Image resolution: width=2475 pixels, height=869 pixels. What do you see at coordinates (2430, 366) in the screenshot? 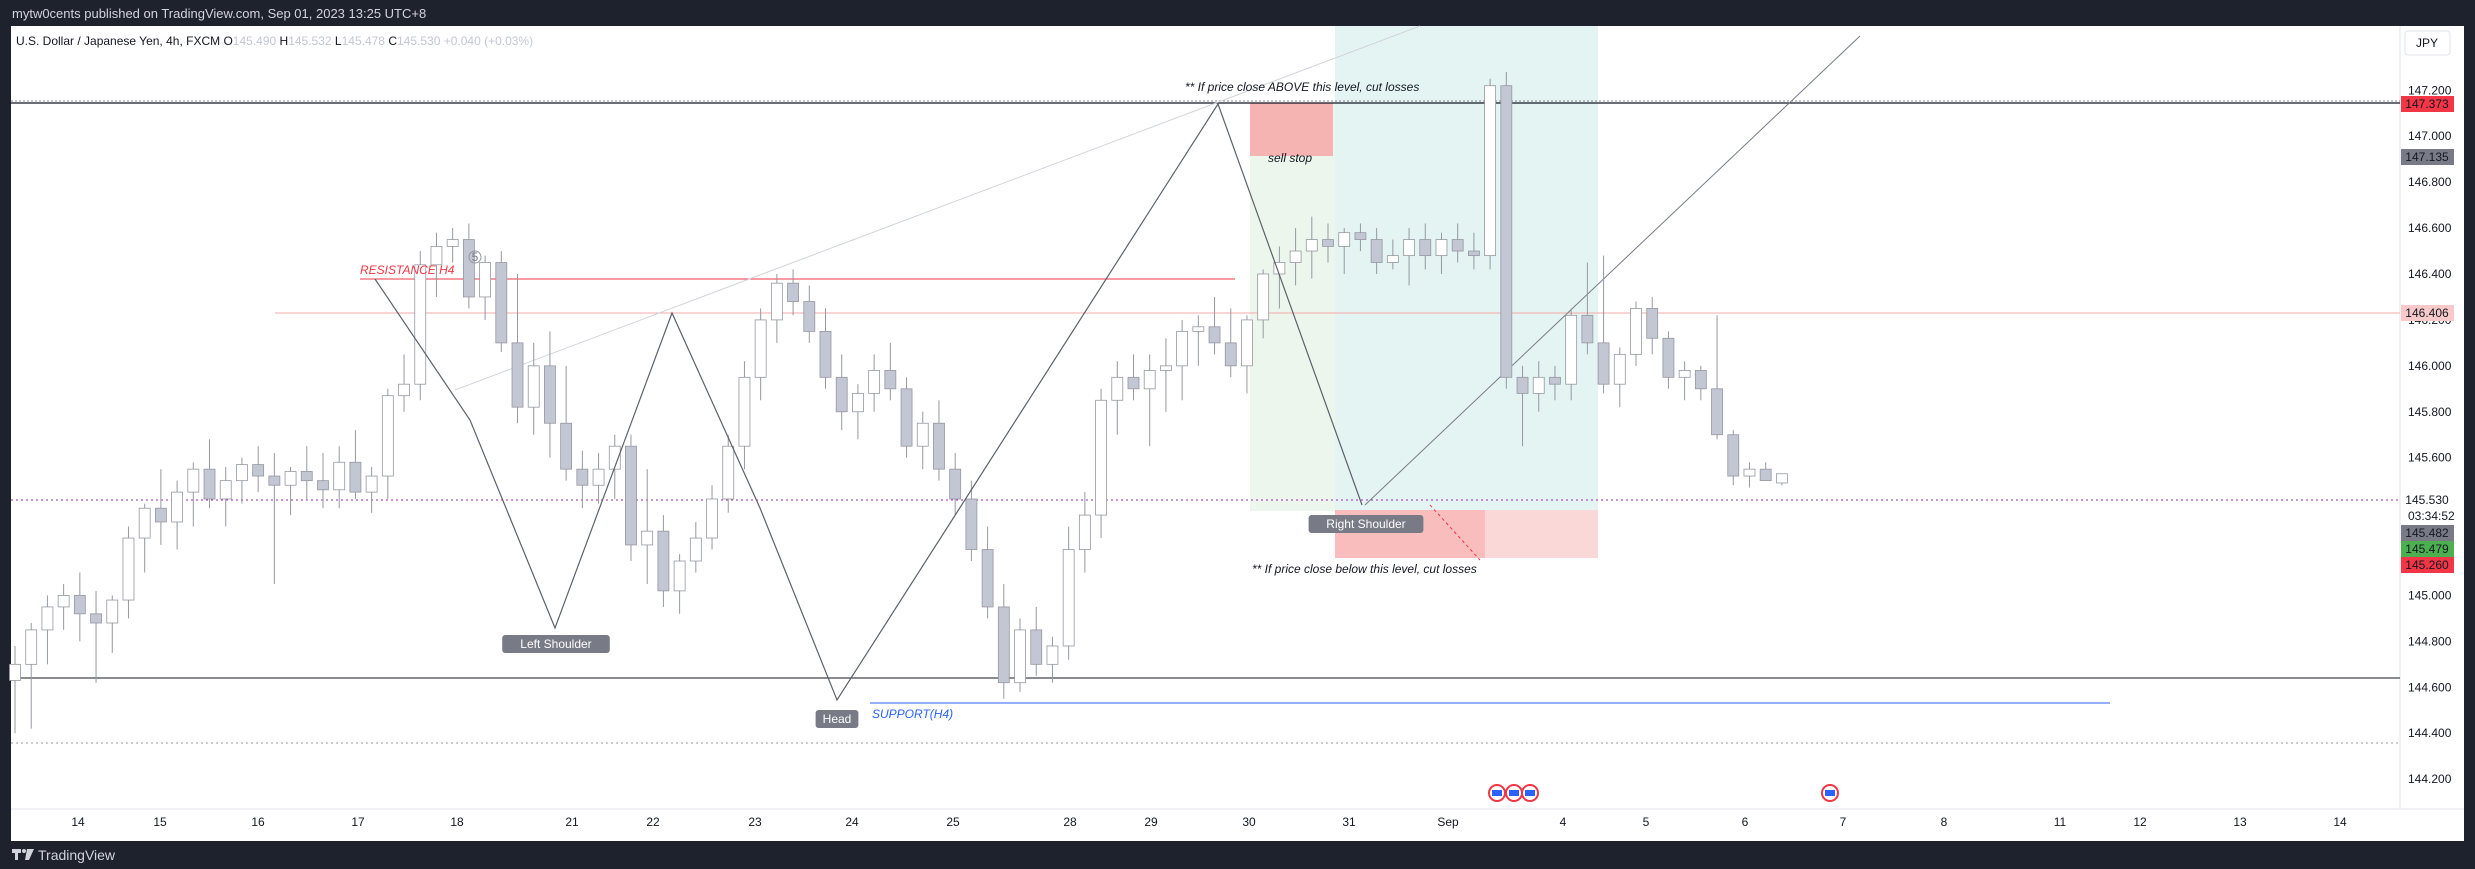
I see `y-tick-label: 146.000` at bounding box center [2430, 366].